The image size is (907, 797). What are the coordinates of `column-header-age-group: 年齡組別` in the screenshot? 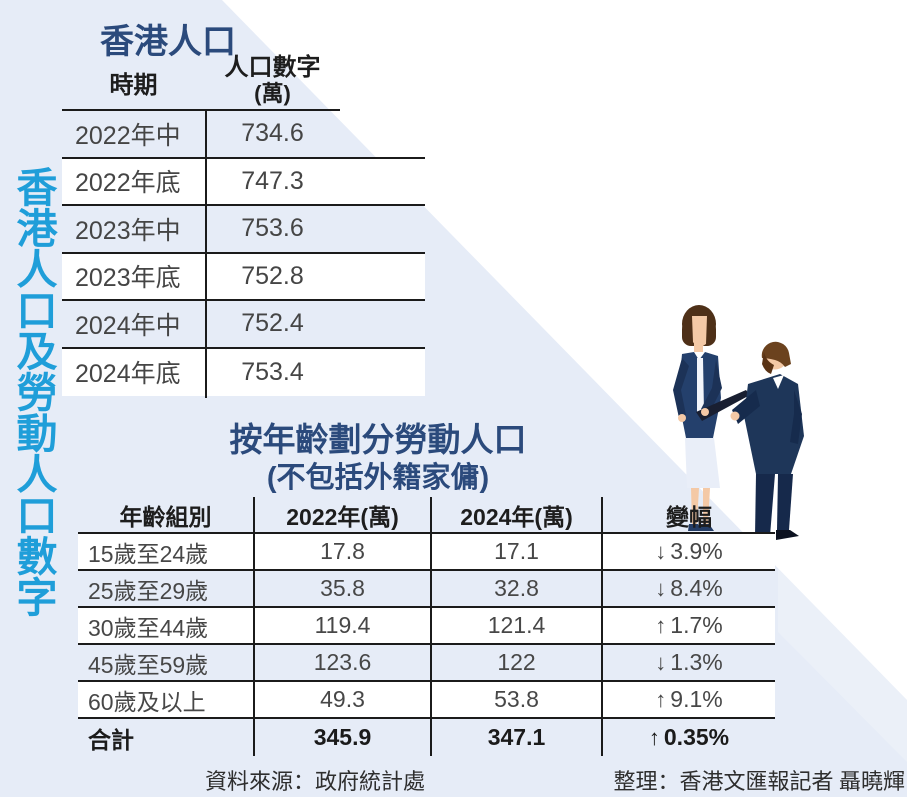 It's located at (165, 516).